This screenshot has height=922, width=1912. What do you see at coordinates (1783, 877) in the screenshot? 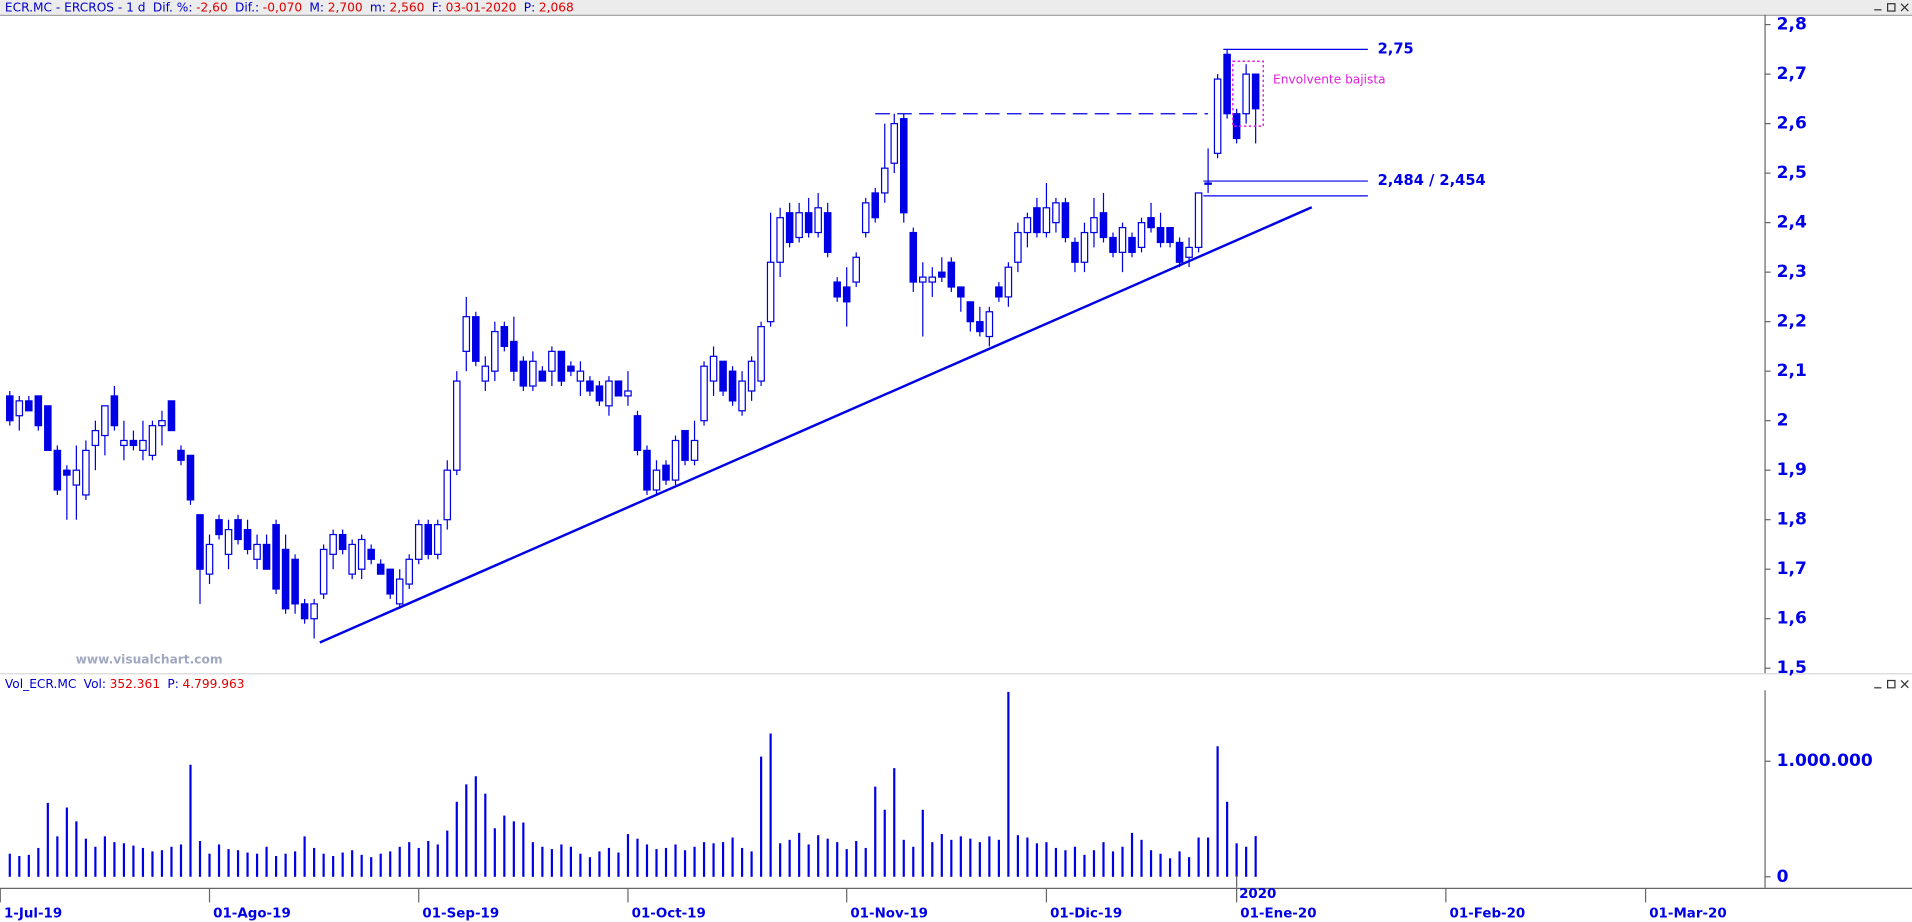
I see `y-tick-label: 0` at bounding box center [1783, 877].